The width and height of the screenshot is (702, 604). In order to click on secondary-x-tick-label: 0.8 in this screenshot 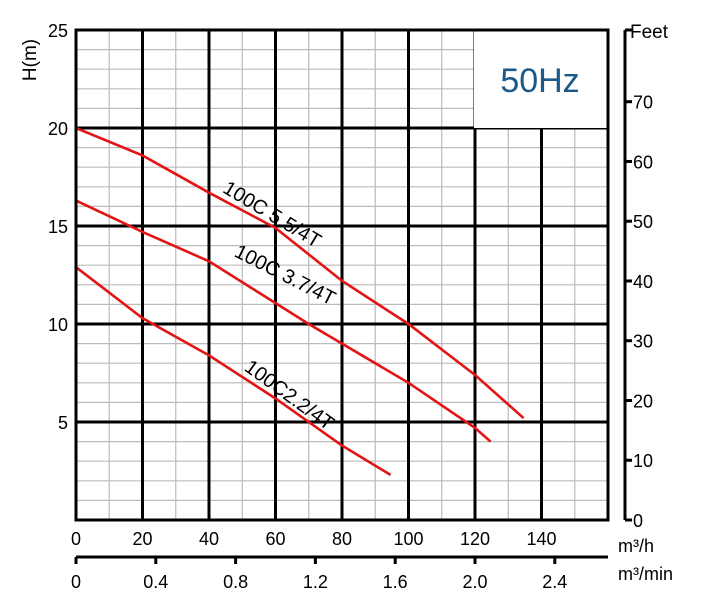, I will do `click(235, 582)`.